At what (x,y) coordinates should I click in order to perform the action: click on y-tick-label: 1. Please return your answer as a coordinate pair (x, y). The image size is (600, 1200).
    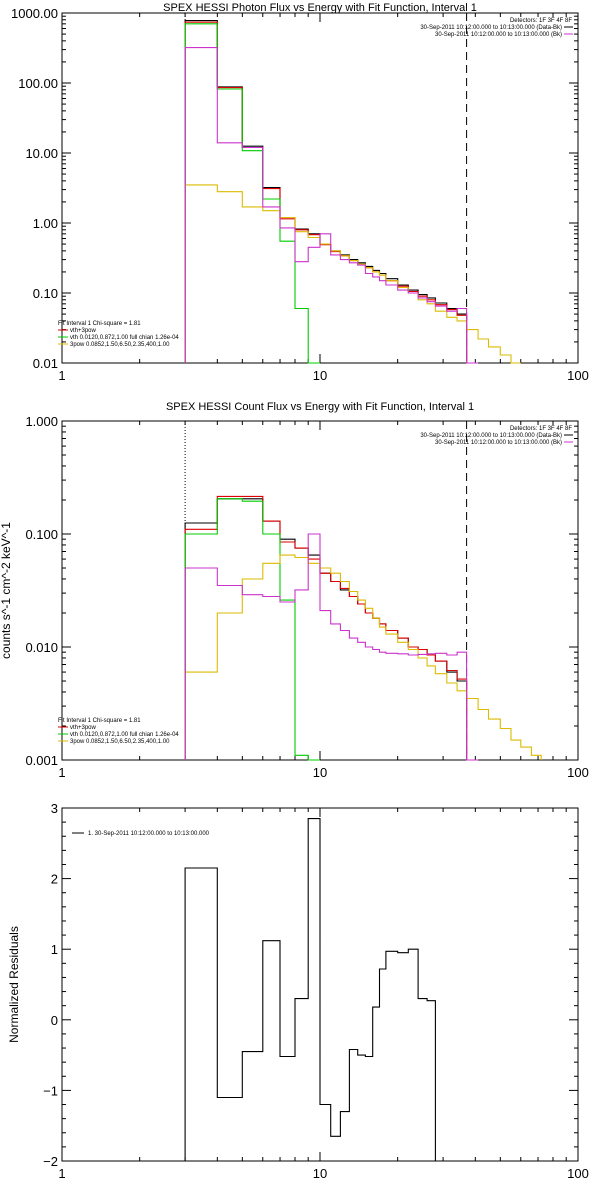
    Looking at the image, I should click on (54, 949).